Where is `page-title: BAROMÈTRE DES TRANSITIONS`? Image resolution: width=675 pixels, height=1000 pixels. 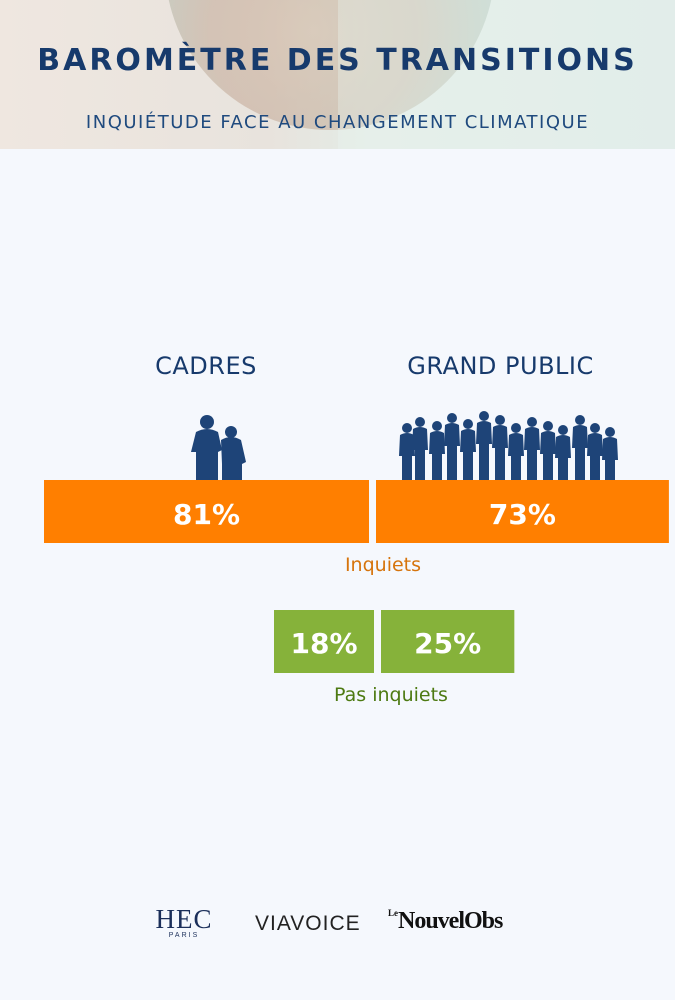
page-title: BAROMÈTRE DES TRANSITIONS is located at coordinates (337, 60).